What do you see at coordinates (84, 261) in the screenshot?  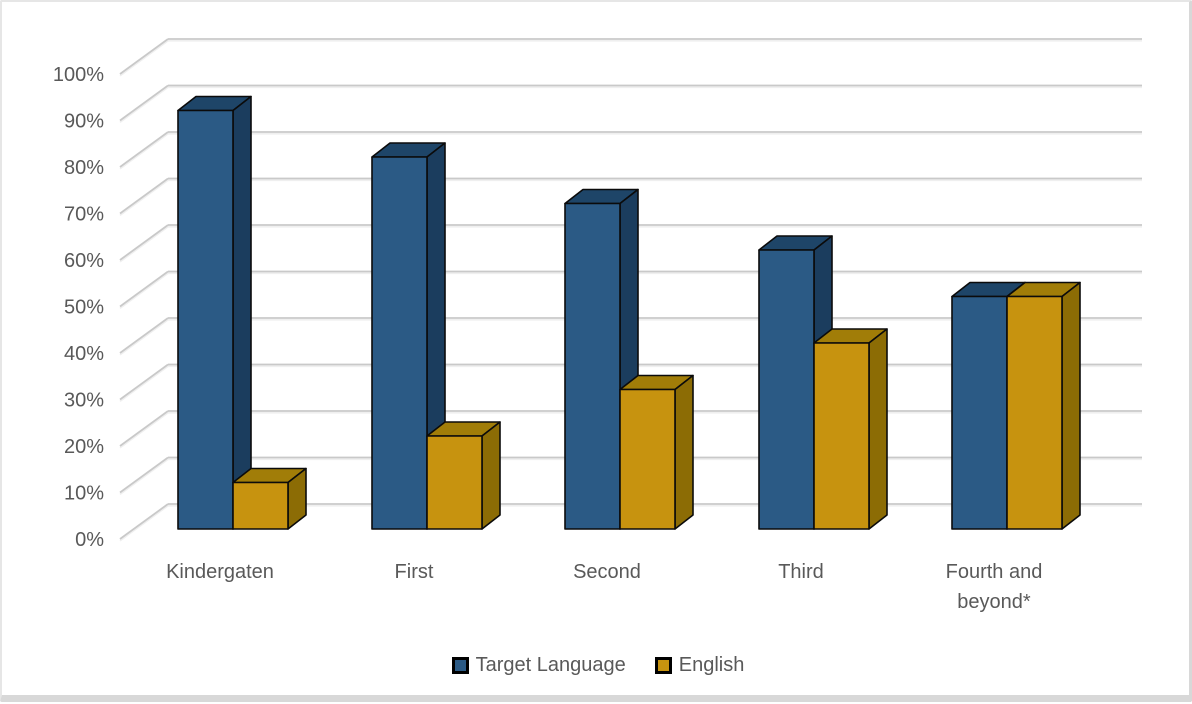 I see `y-axis-tick-label: 60%` at bounding box center [84, 261].